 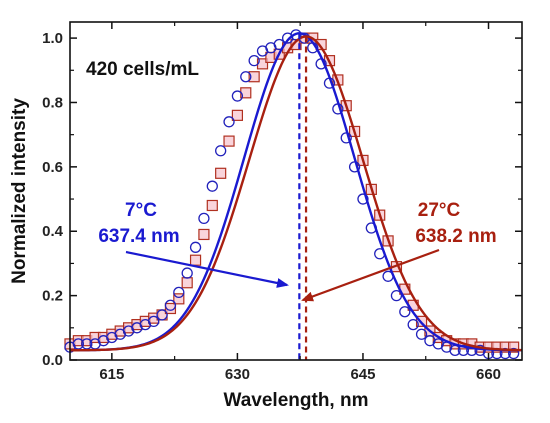 I want to click on warm-peak-arrow, so click(x=370, y=275).